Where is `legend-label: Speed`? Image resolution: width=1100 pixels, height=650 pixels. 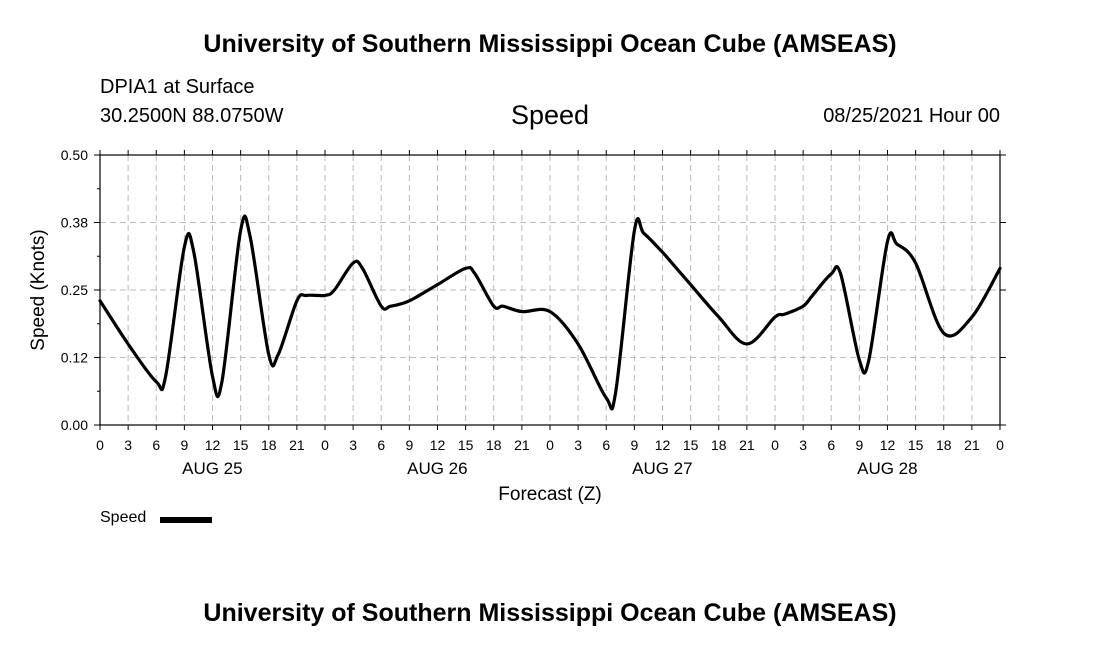
legend-label: Speed is located at coordinates (123, 517).